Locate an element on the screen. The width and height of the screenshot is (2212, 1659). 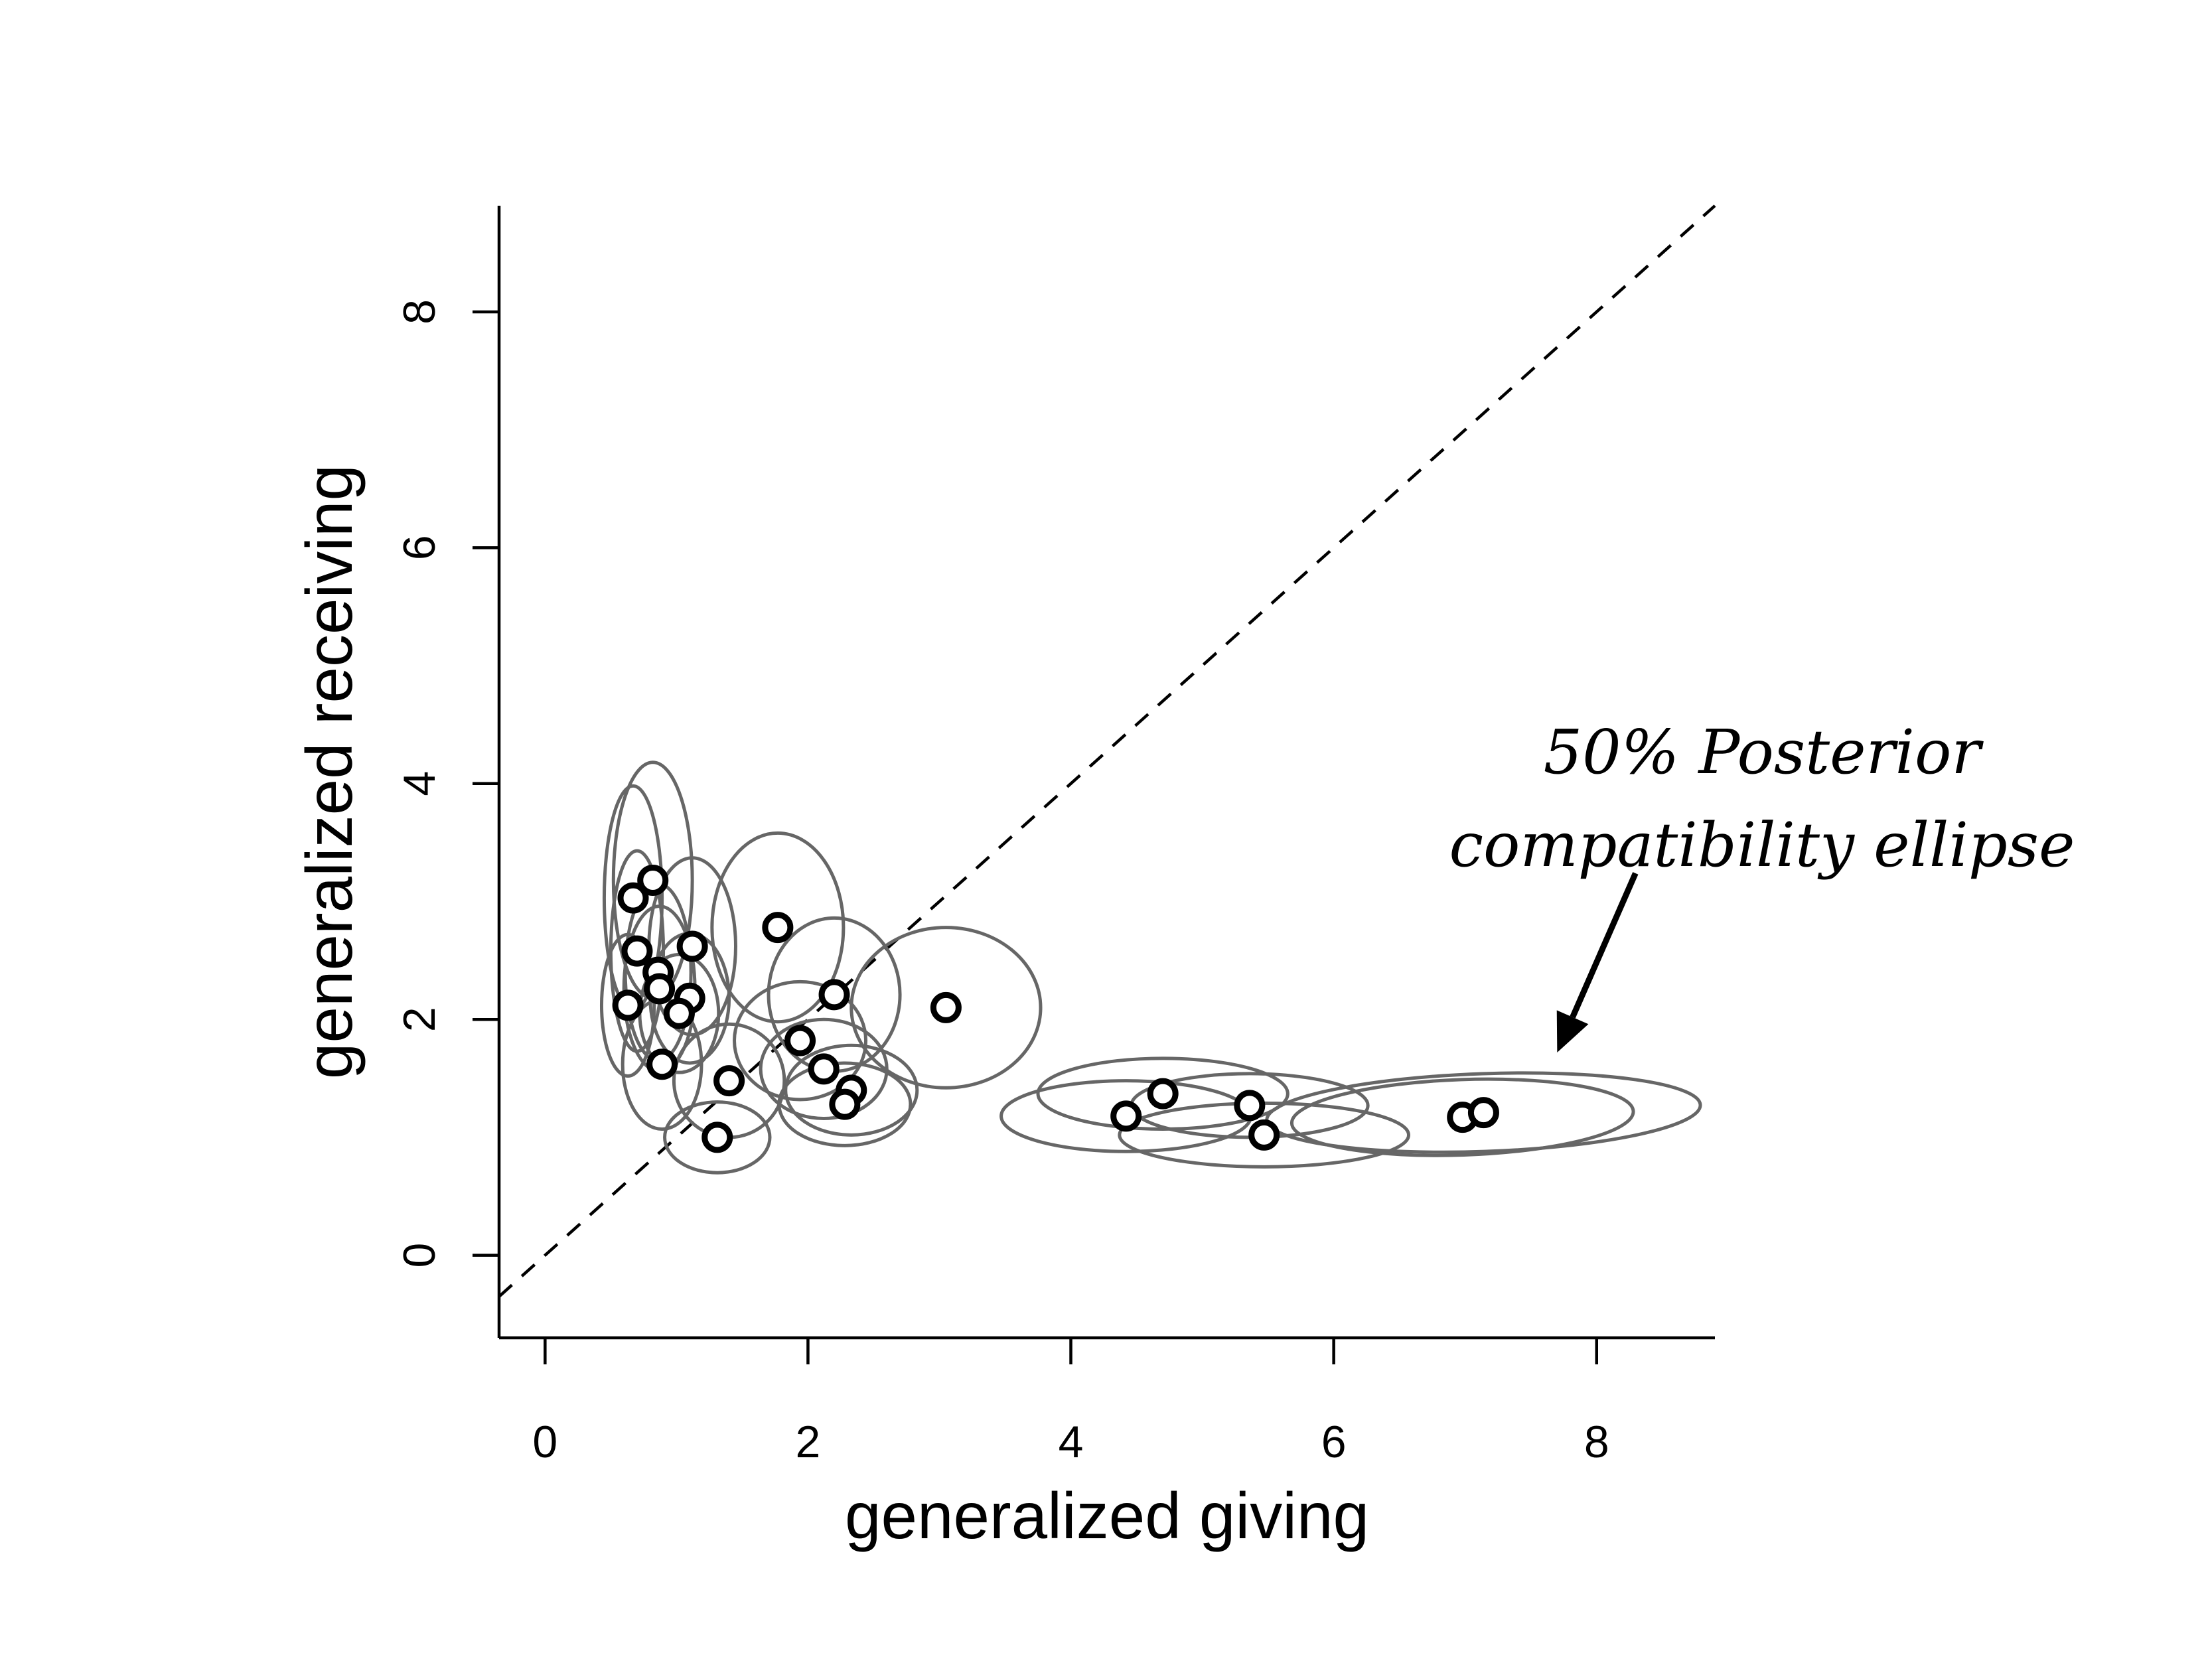
points-layer is located at coordinates (1056, 1008).